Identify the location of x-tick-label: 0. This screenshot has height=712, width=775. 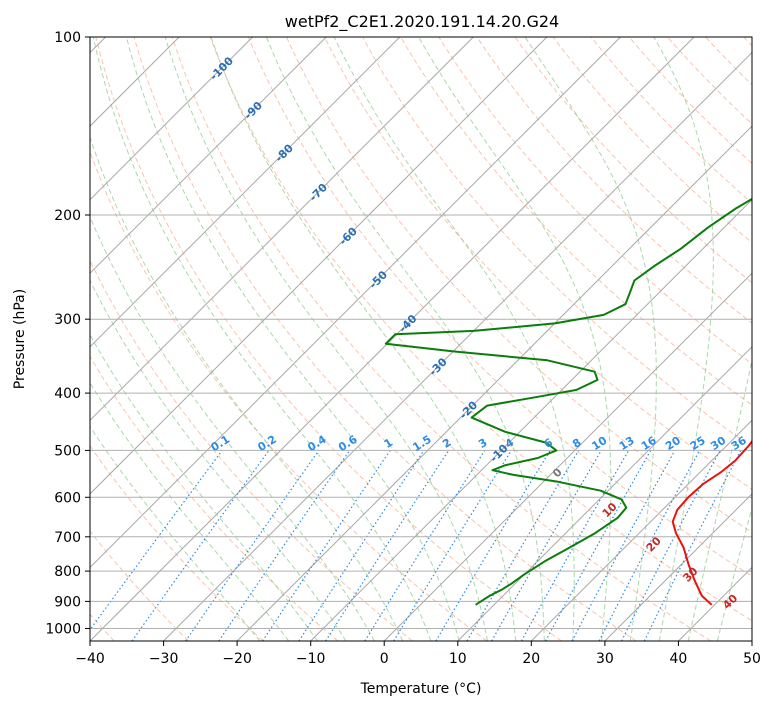
(384, 659).